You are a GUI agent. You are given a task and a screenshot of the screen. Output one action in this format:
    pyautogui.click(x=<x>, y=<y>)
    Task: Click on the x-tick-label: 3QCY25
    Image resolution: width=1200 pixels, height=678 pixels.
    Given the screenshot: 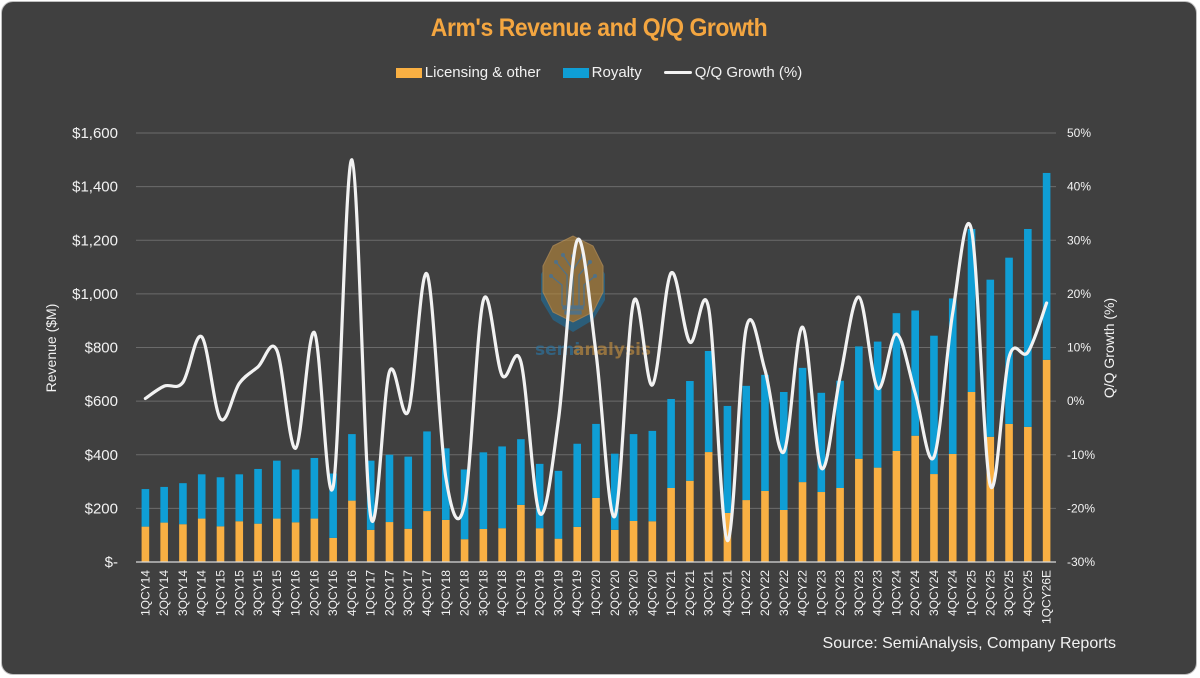 What is the action you would take?
    pyautogui.click(x=1009, y=593)
    